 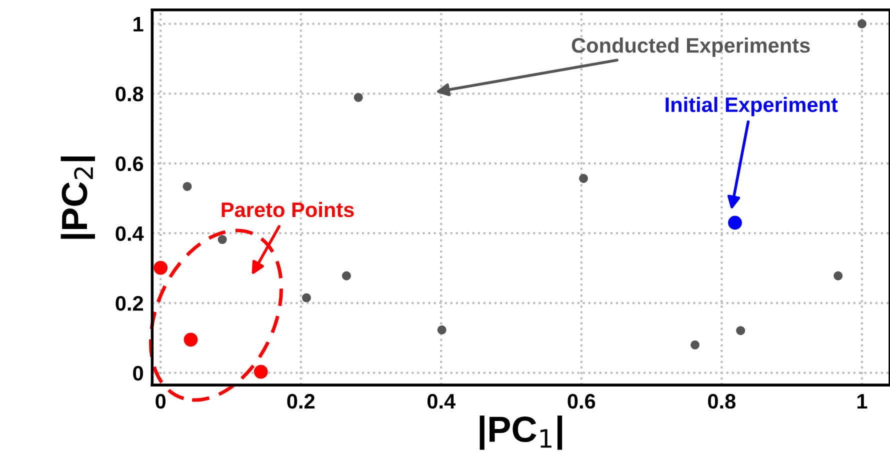 What do you see at coordinates (862, 401) in the screenshot?
I see `x-tick-label: 1` at bounding box center [862, 401].